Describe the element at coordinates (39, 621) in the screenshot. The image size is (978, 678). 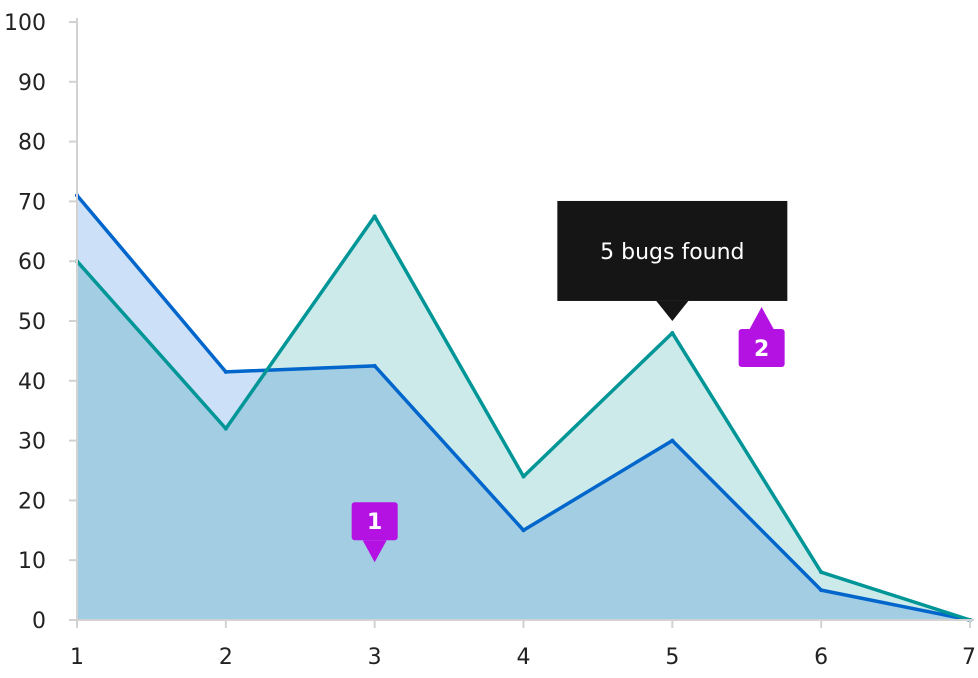
I see `y-tick-label: 0` at that location.